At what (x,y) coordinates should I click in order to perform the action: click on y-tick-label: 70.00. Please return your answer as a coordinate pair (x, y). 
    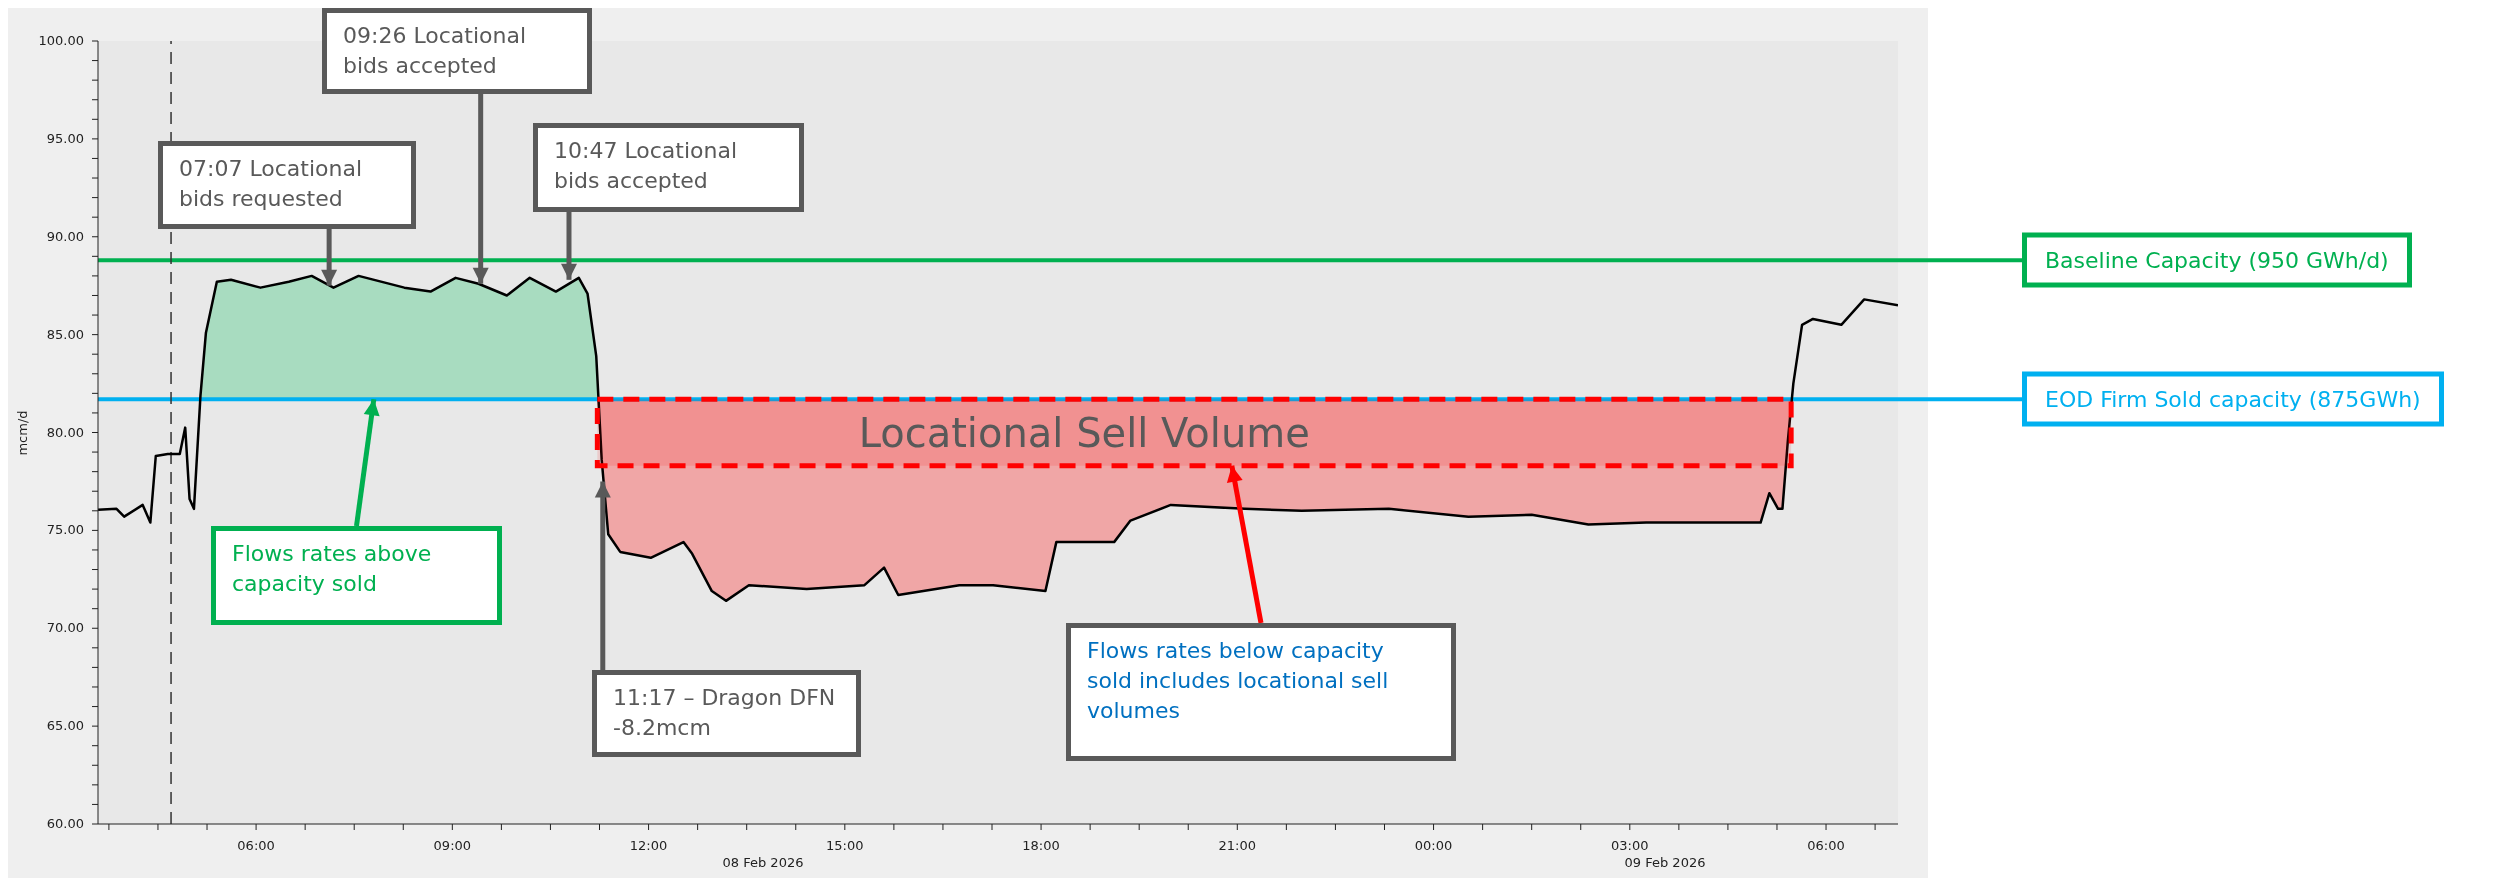
    Looking at the image, I should click on (65, 628).